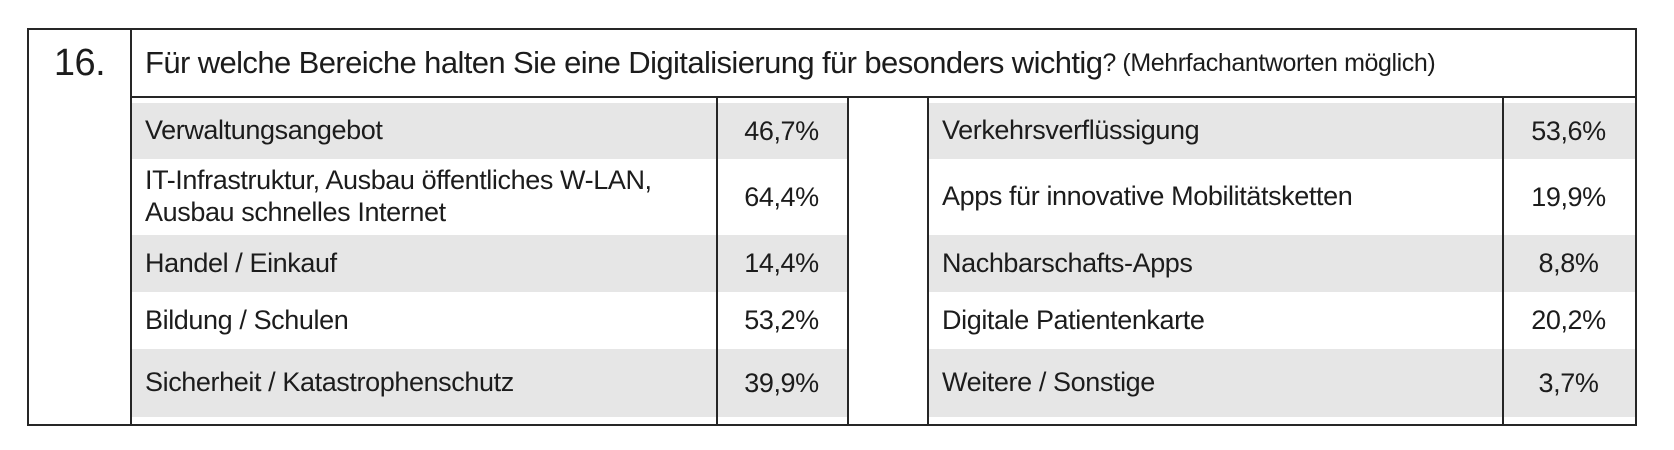 This screenshot has width=1674, height=450. Describe the element at coordinates (781, 130) in the screenshot. I see `answer-percent: 46,7%` at that location.